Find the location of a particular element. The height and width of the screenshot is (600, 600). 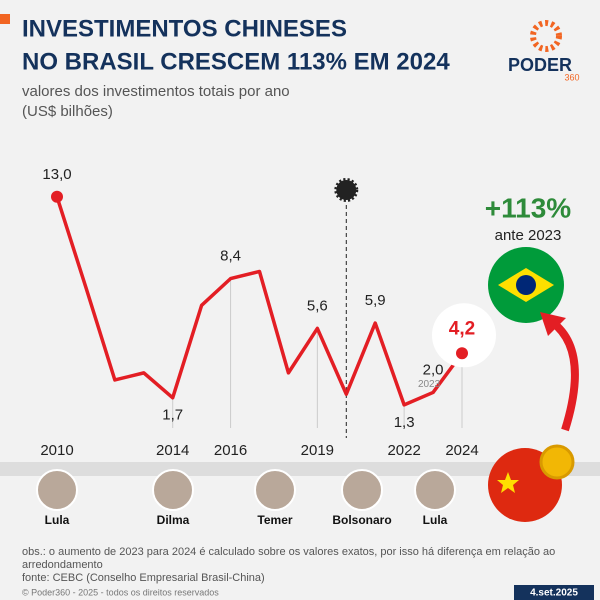

highlight-backdrop is located at coordinates (464, 335).